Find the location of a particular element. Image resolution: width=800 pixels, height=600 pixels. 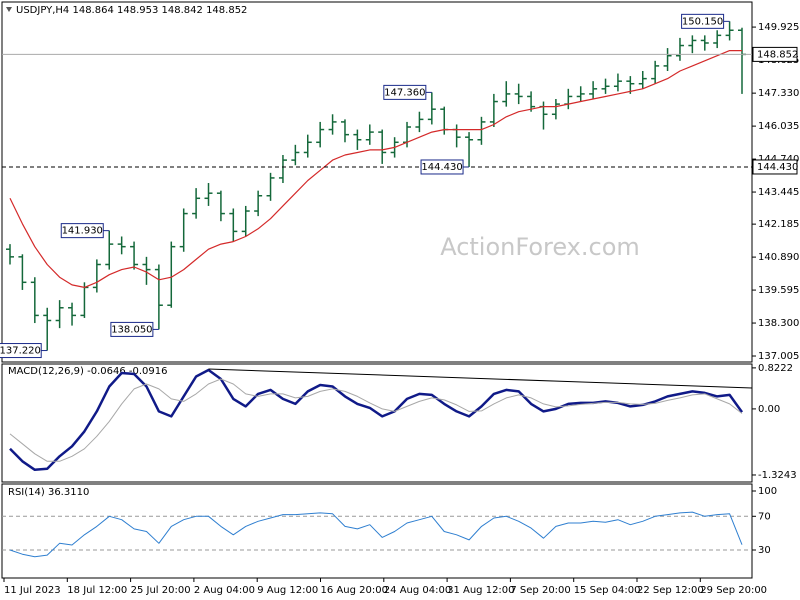

price-label-box is located at coordinates (775, 54).